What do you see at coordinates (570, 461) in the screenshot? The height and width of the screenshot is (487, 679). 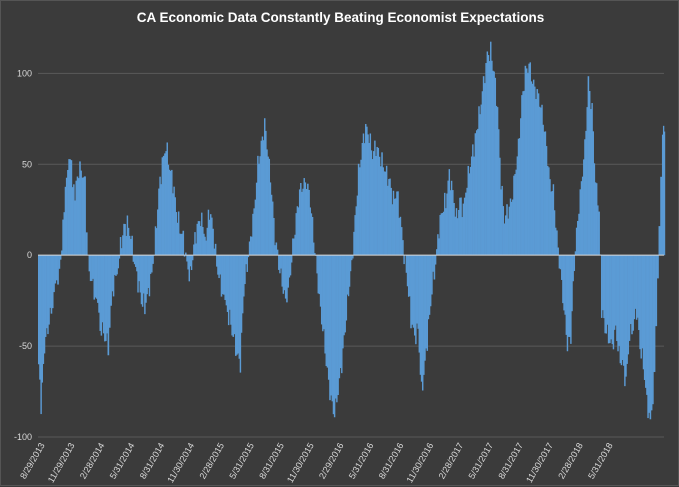 I see `x-tick-label: 2/28/2018` at bounding box center [570, 461].